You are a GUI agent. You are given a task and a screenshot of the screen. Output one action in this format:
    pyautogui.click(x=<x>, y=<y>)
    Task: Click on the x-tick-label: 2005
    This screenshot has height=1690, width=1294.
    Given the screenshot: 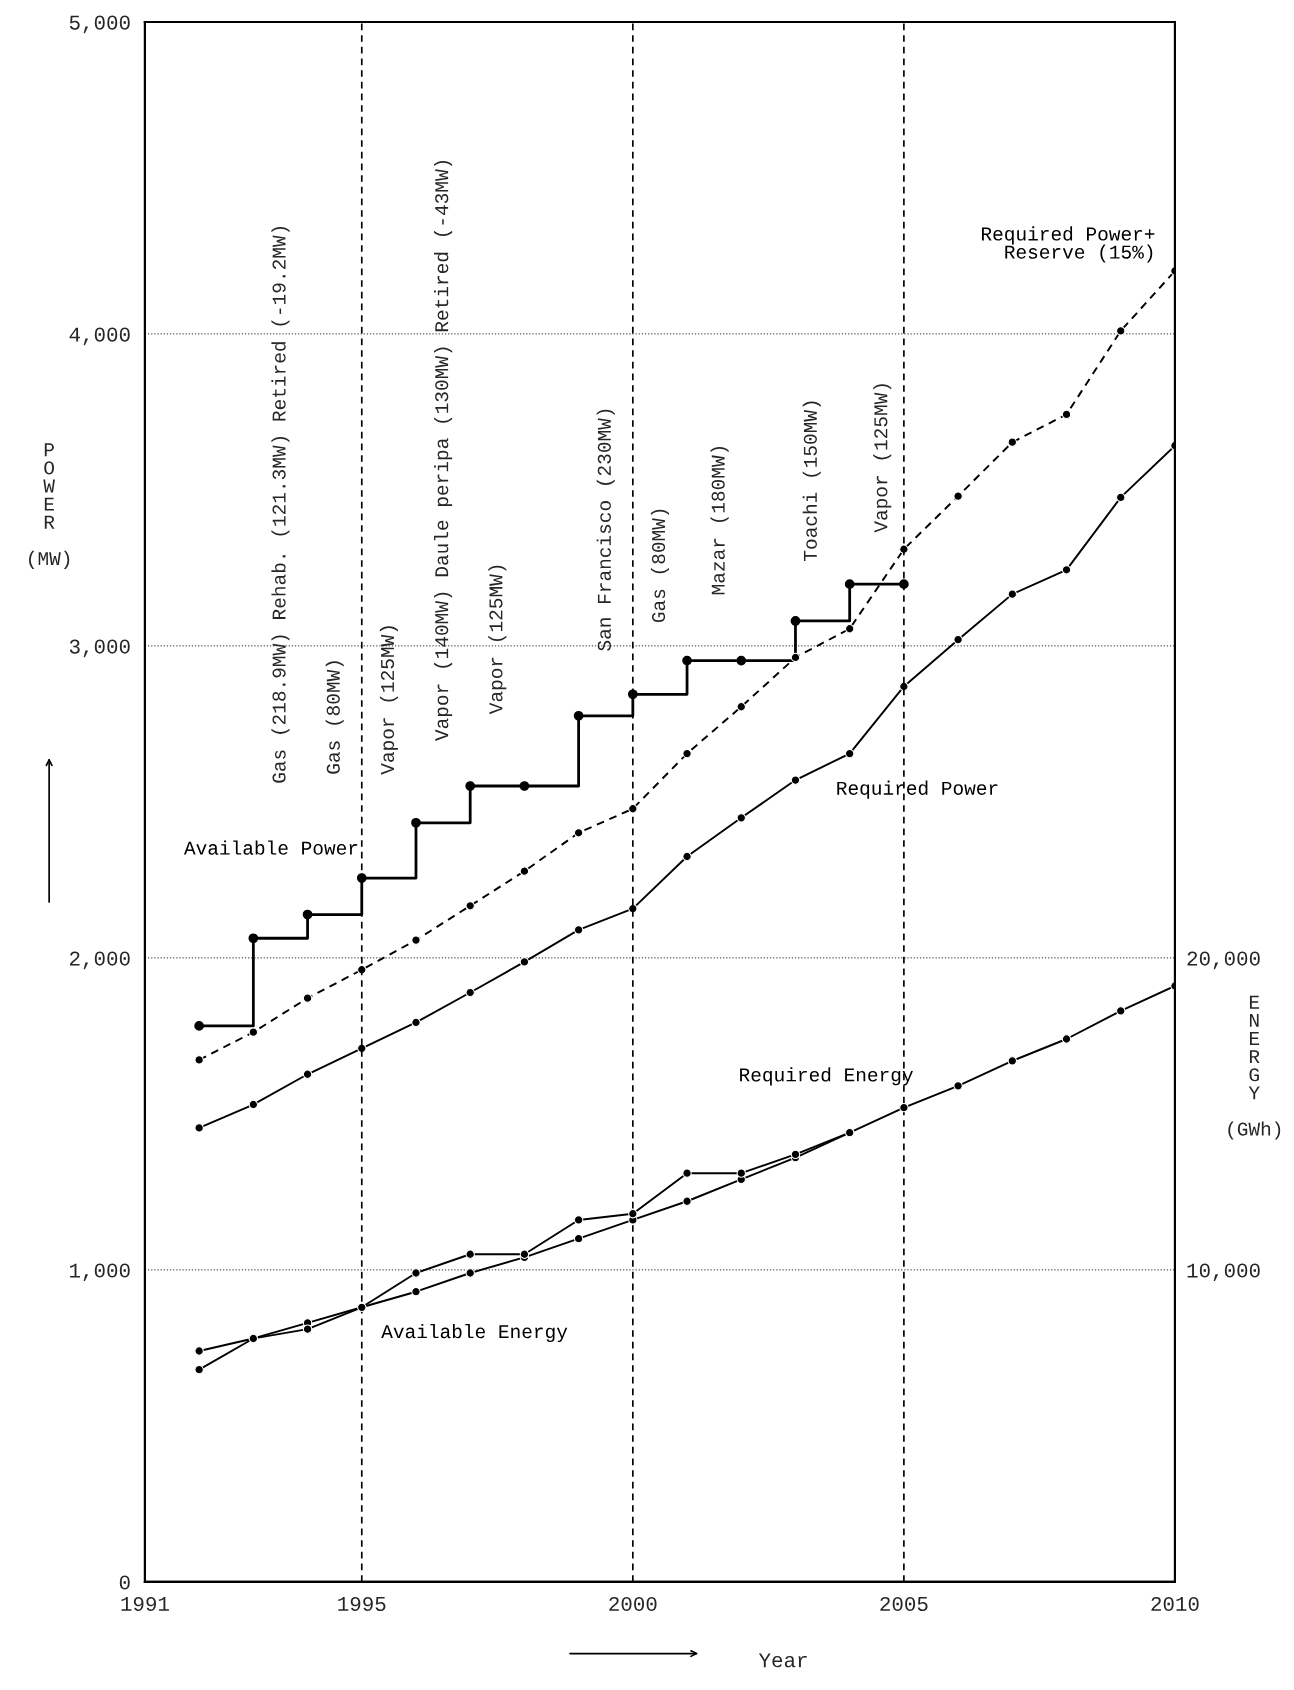 What is the action you would take?
    pyautogui.click(x=904, y=1604)
    